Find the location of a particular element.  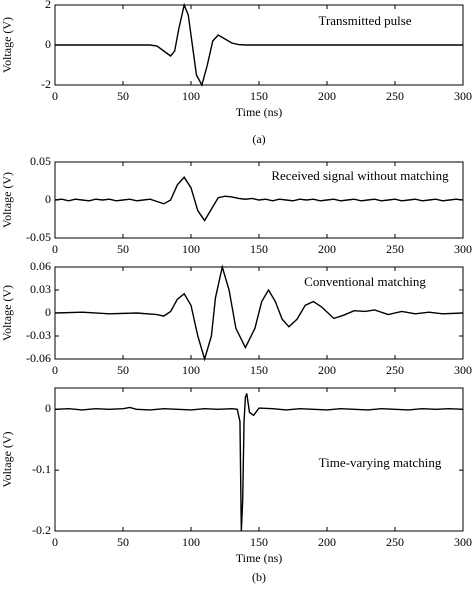

y-tick-label: -0.05 is located at coordinates (38, 237).